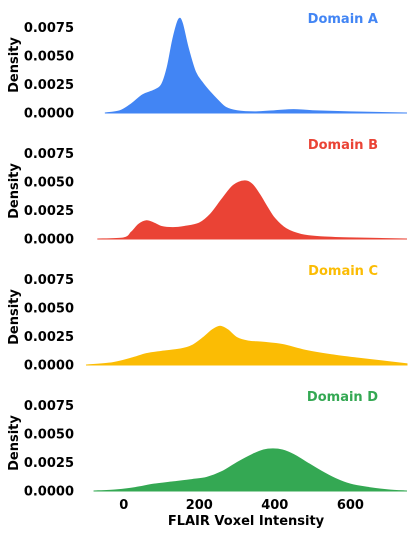 This screenshot has height=538, width=415. I want to click on x-axis-title: FLAIR Voxel Intensity, so click(246, 521).